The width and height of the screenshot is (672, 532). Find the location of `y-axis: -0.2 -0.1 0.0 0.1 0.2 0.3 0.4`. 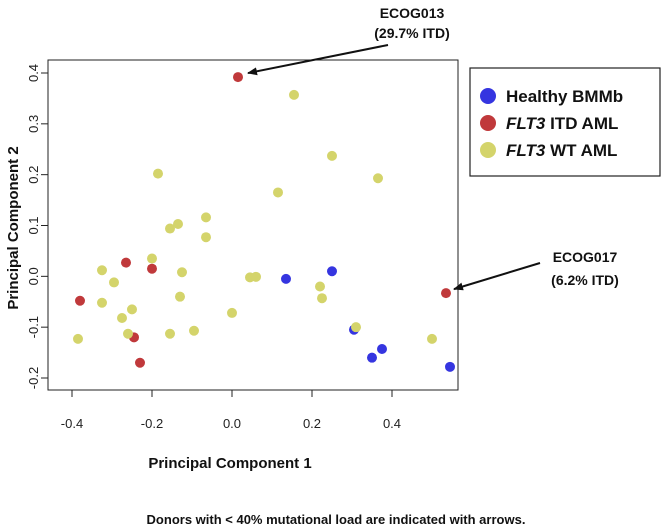

y-axis: -0.2 -0.1 0.0 0.1 0.2 0.3 0.4 is located at coordinates (37, 226).